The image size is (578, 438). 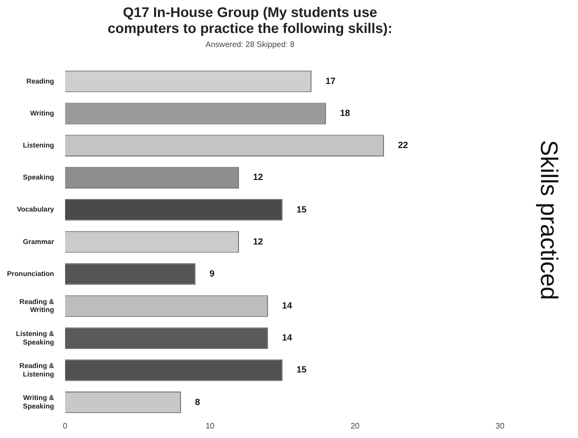 What do you see at coordinates (197, 401) in the screenshot?
I see `data-label: 8` at bounding box center [197, 401].